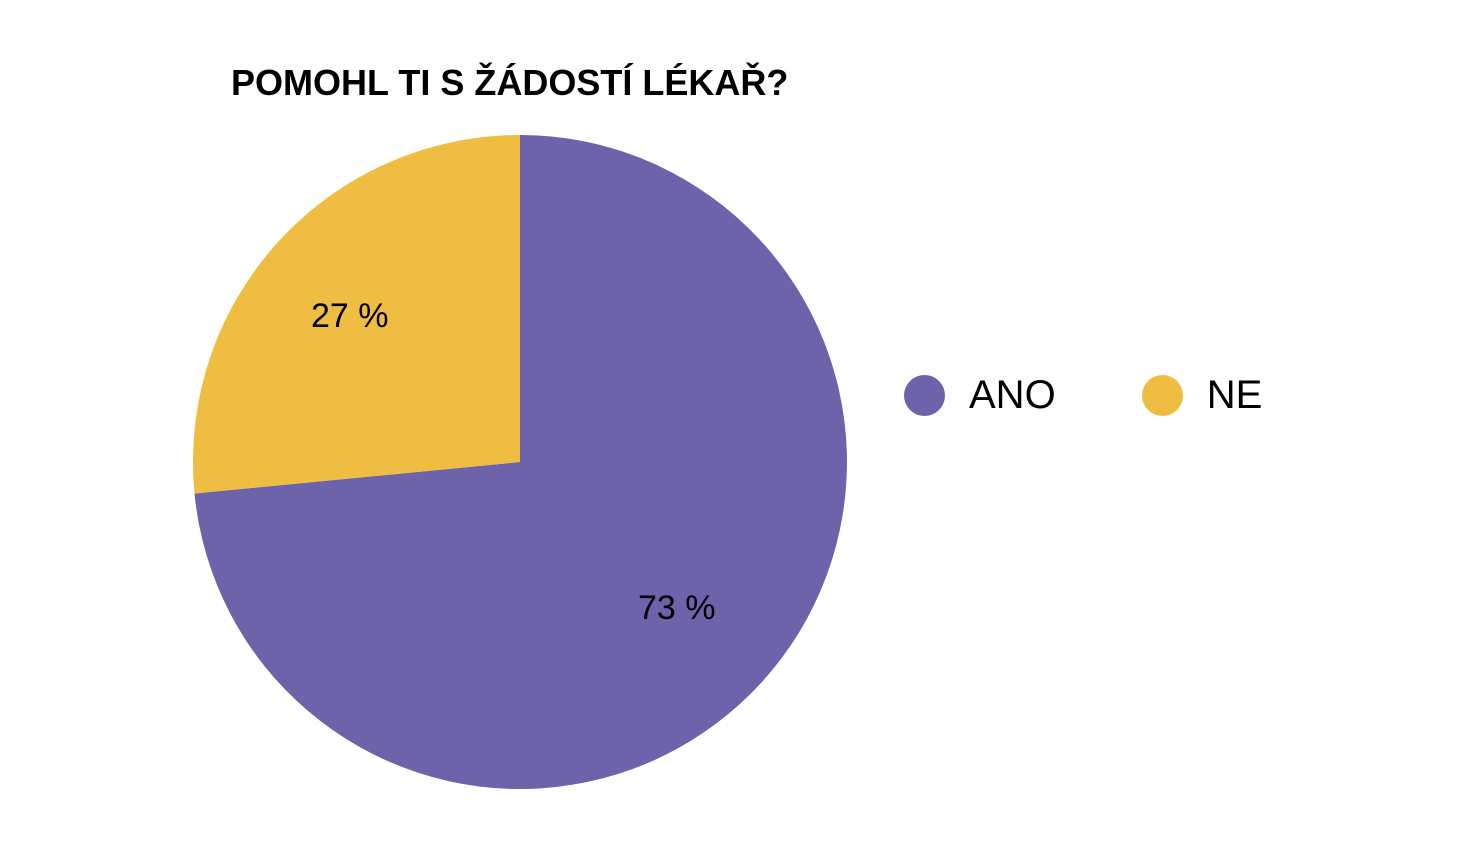  What do you see at coordinates (677, 608) in the screenshot?
I see `slice-label-ano: 73 %` at bounding box center [677, 608].